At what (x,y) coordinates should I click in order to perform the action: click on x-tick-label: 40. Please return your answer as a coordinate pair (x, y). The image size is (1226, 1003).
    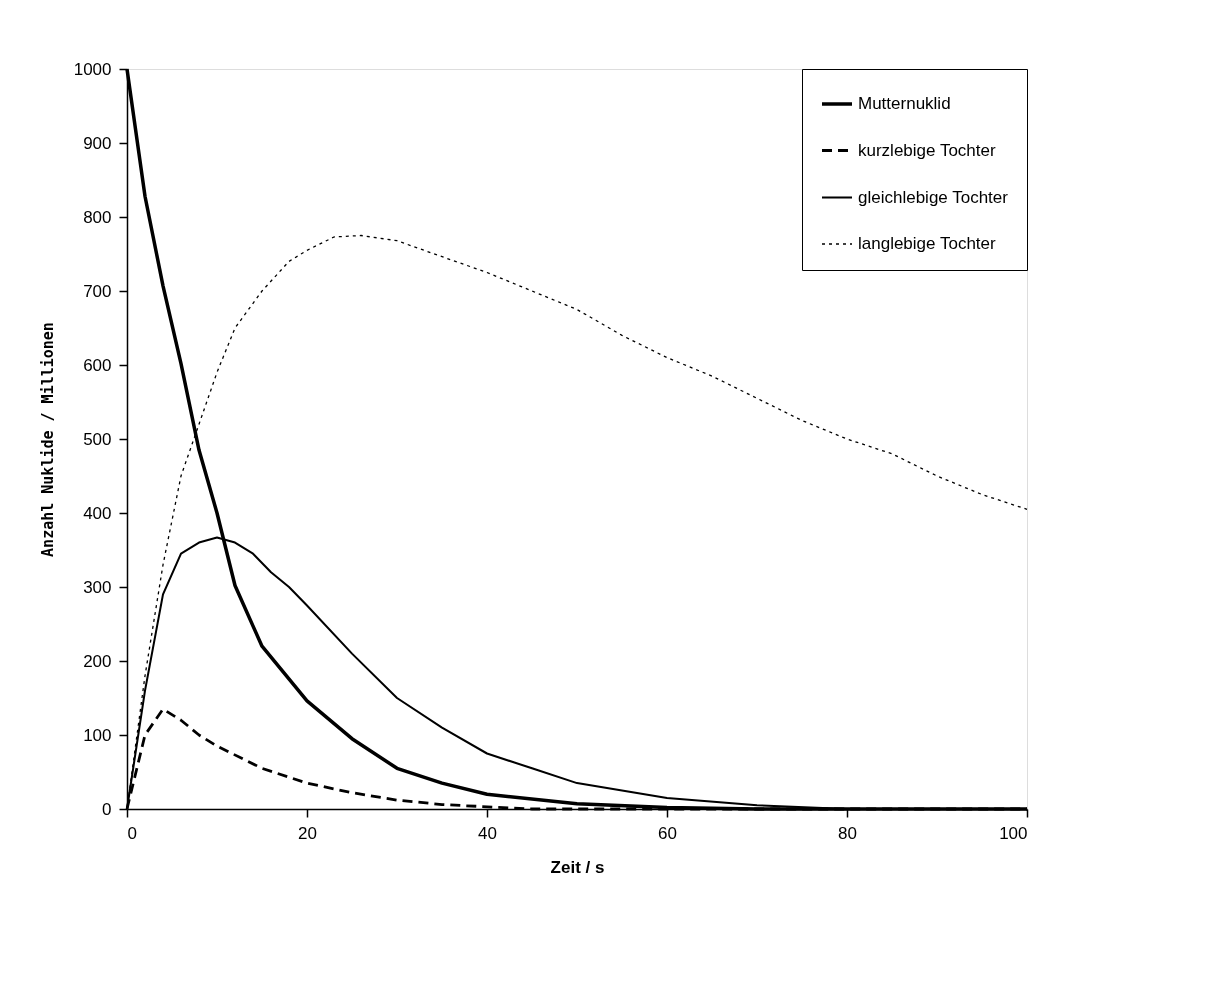
    Looking at the image, I should click on (487, 833).